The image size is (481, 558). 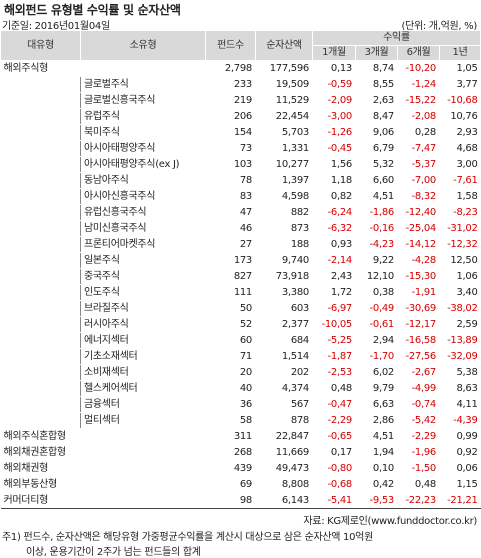 What do you see at coordinates (334, 388) in the screenshot?
I see `return-1m-cell: 0,48` at bounding box center [334, 388].